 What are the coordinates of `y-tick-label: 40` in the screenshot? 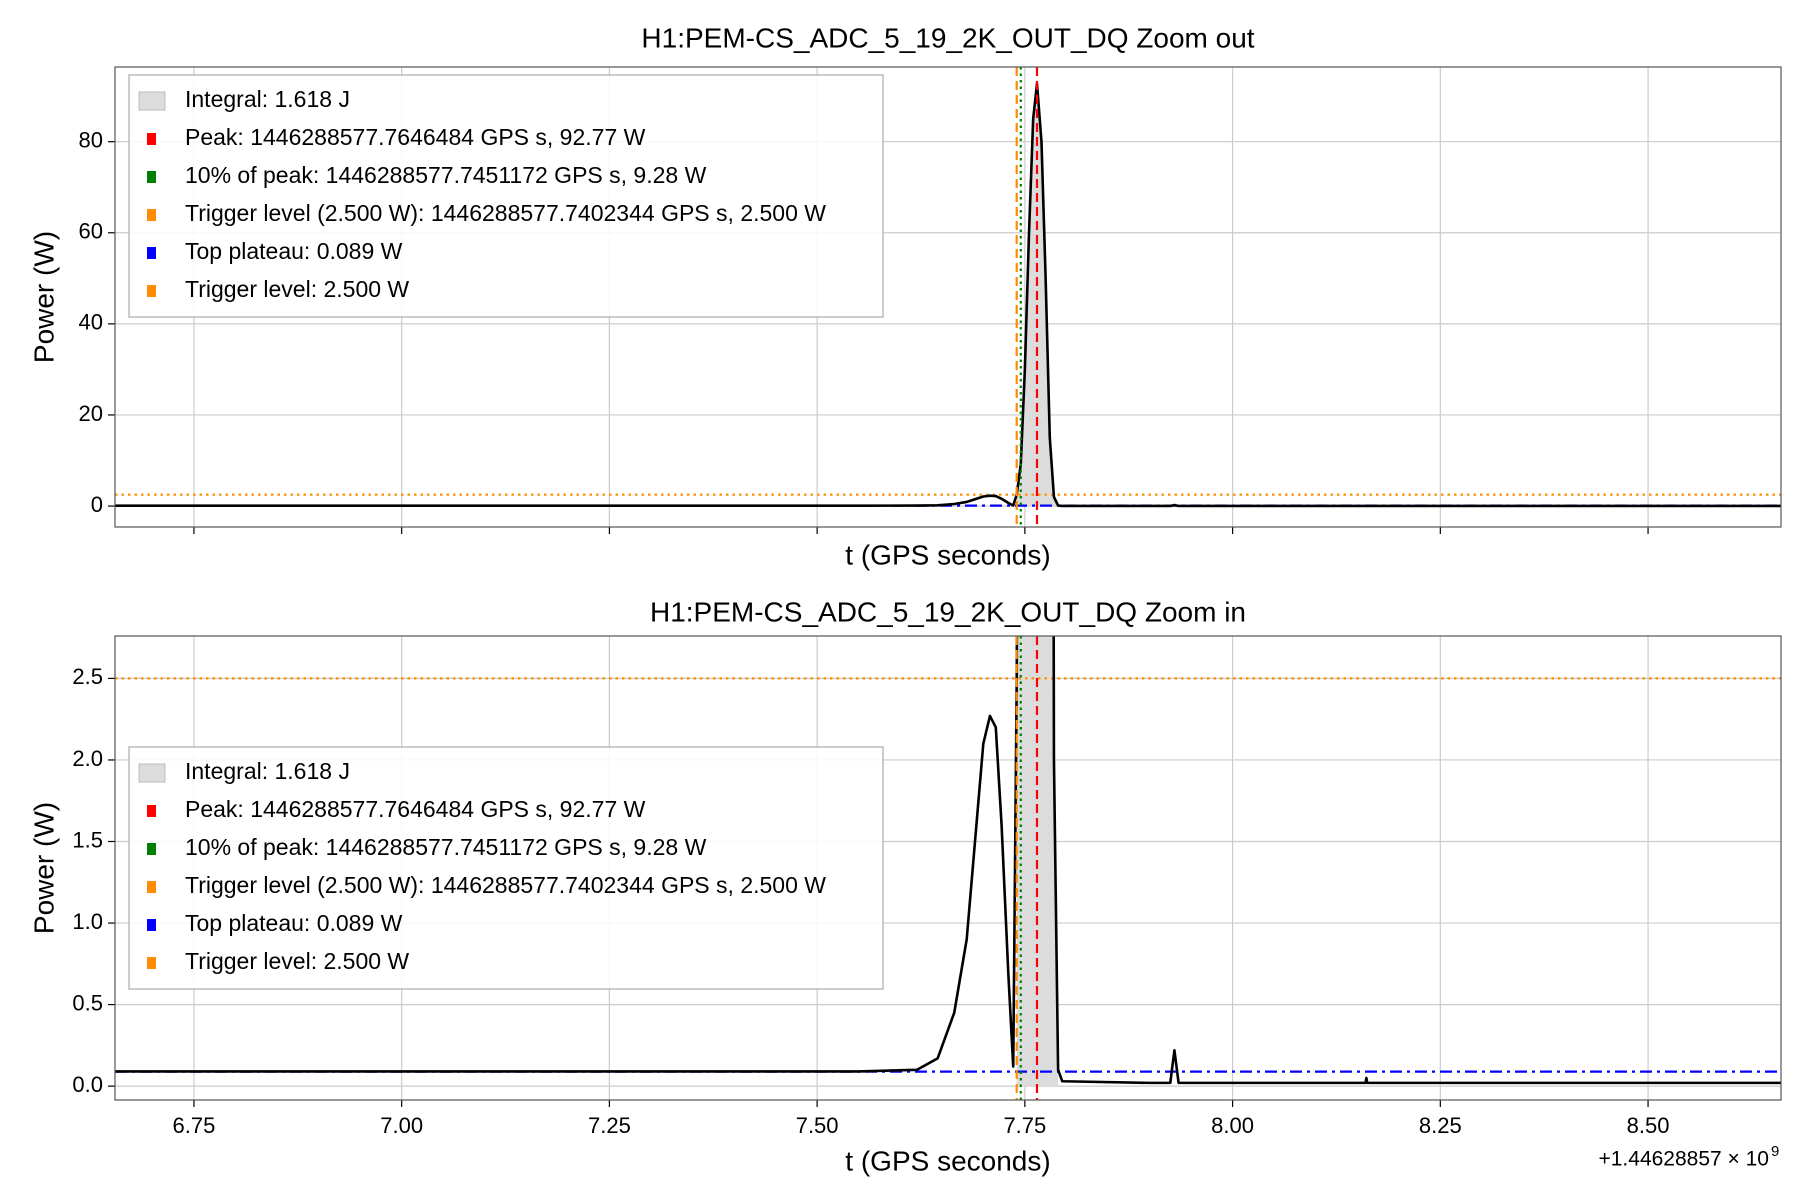 It's located at (91, 322).